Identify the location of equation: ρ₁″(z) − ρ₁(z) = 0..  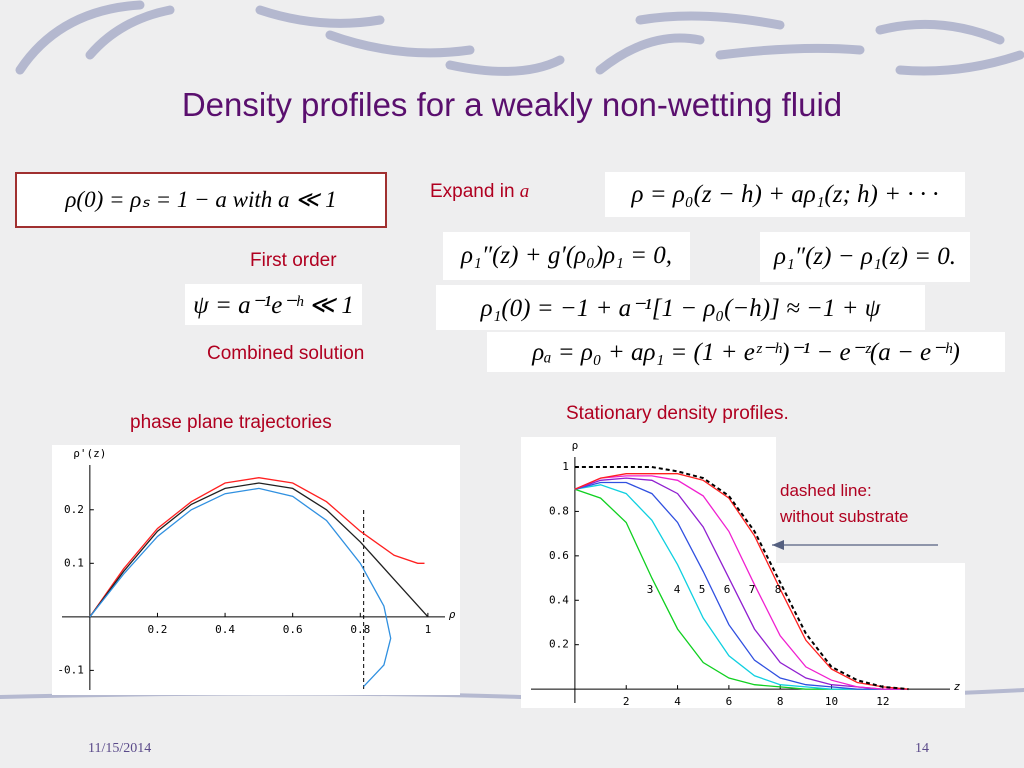
(865, 257).